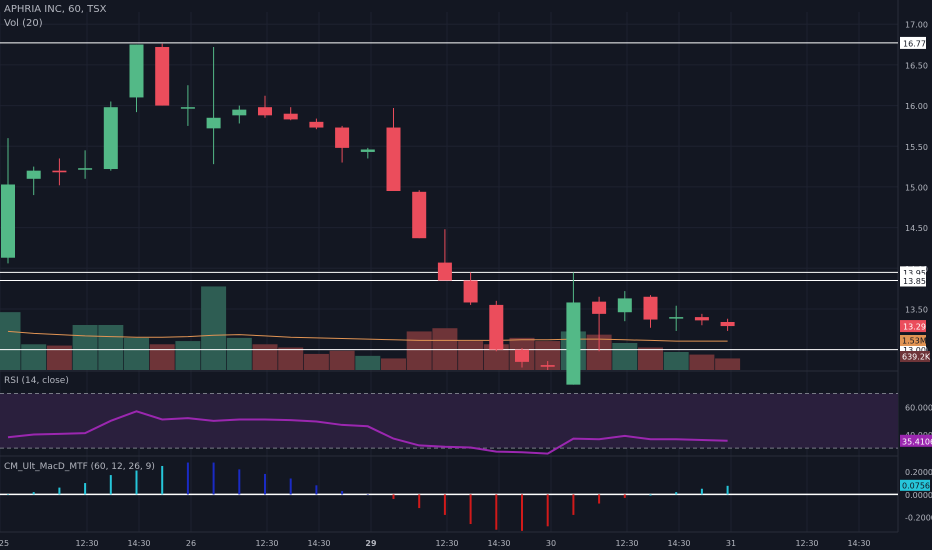  Describe the element at coordinates (918, 518) in the screenshot. I see `macd-tick-label: -0.2000` at that location.